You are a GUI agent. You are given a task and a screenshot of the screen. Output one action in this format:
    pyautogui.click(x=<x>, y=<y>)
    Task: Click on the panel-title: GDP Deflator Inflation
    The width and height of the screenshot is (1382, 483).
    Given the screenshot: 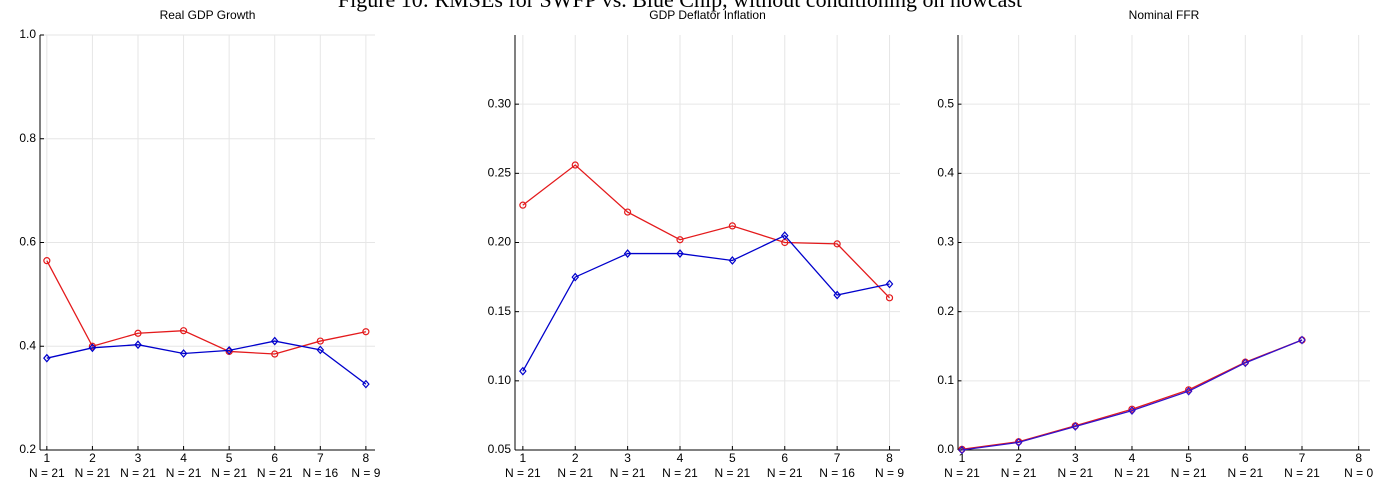 What is the action you would take?
    pyautogui.click(x=707, y=15)
    